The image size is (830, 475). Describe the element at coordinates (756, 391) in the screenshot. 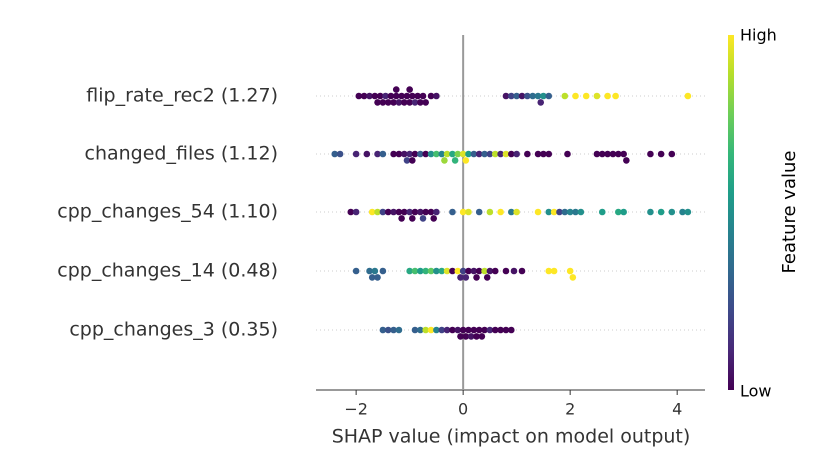

I see `colorbar-low: Low` at that location.